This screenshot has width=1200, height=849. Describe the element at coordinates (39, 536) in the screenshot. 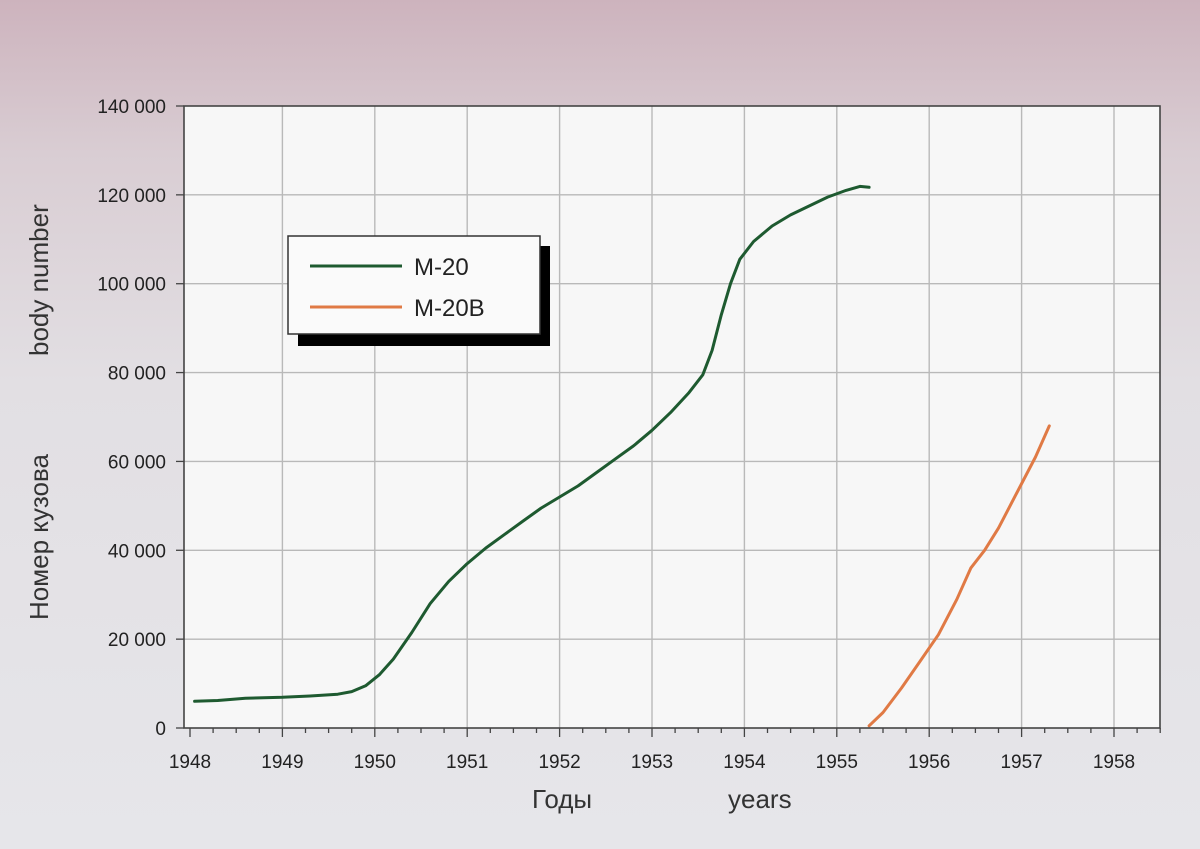

I see `y-axis-title: Номер кузова` at that location.